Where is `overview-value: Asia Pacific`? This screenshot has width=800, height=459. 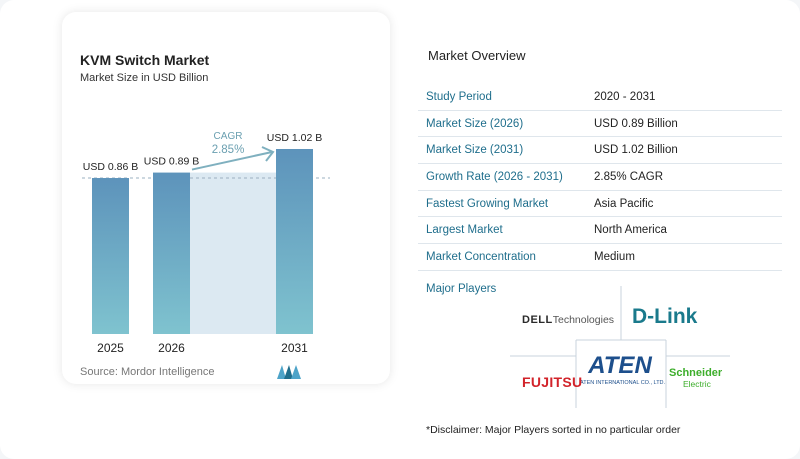 overview-value: Asia Pacific is located at coordinates (624, 203).